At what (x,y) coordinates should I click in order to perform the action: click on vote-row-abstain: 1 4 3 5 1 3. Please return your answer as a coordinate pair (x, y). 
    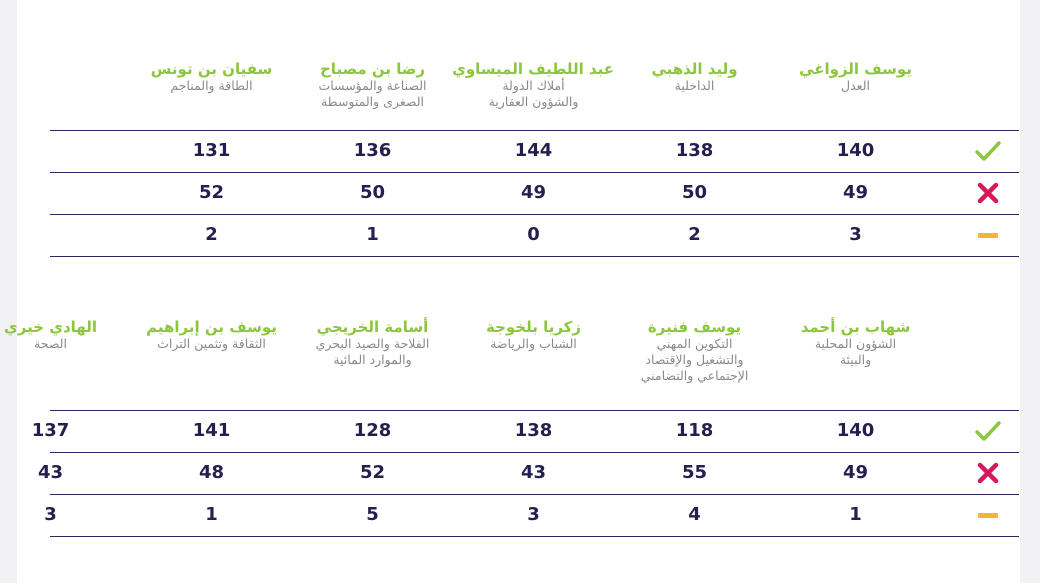
    Looking at the image, I should click on (531, 515).